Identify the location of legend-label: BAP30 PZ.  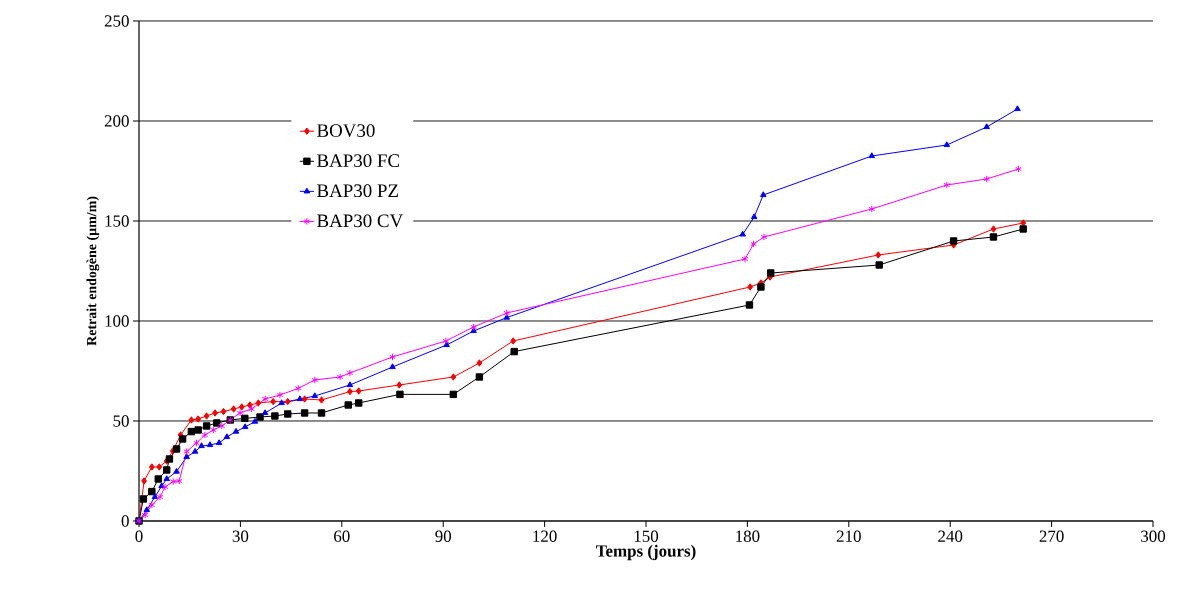
(357, 191).